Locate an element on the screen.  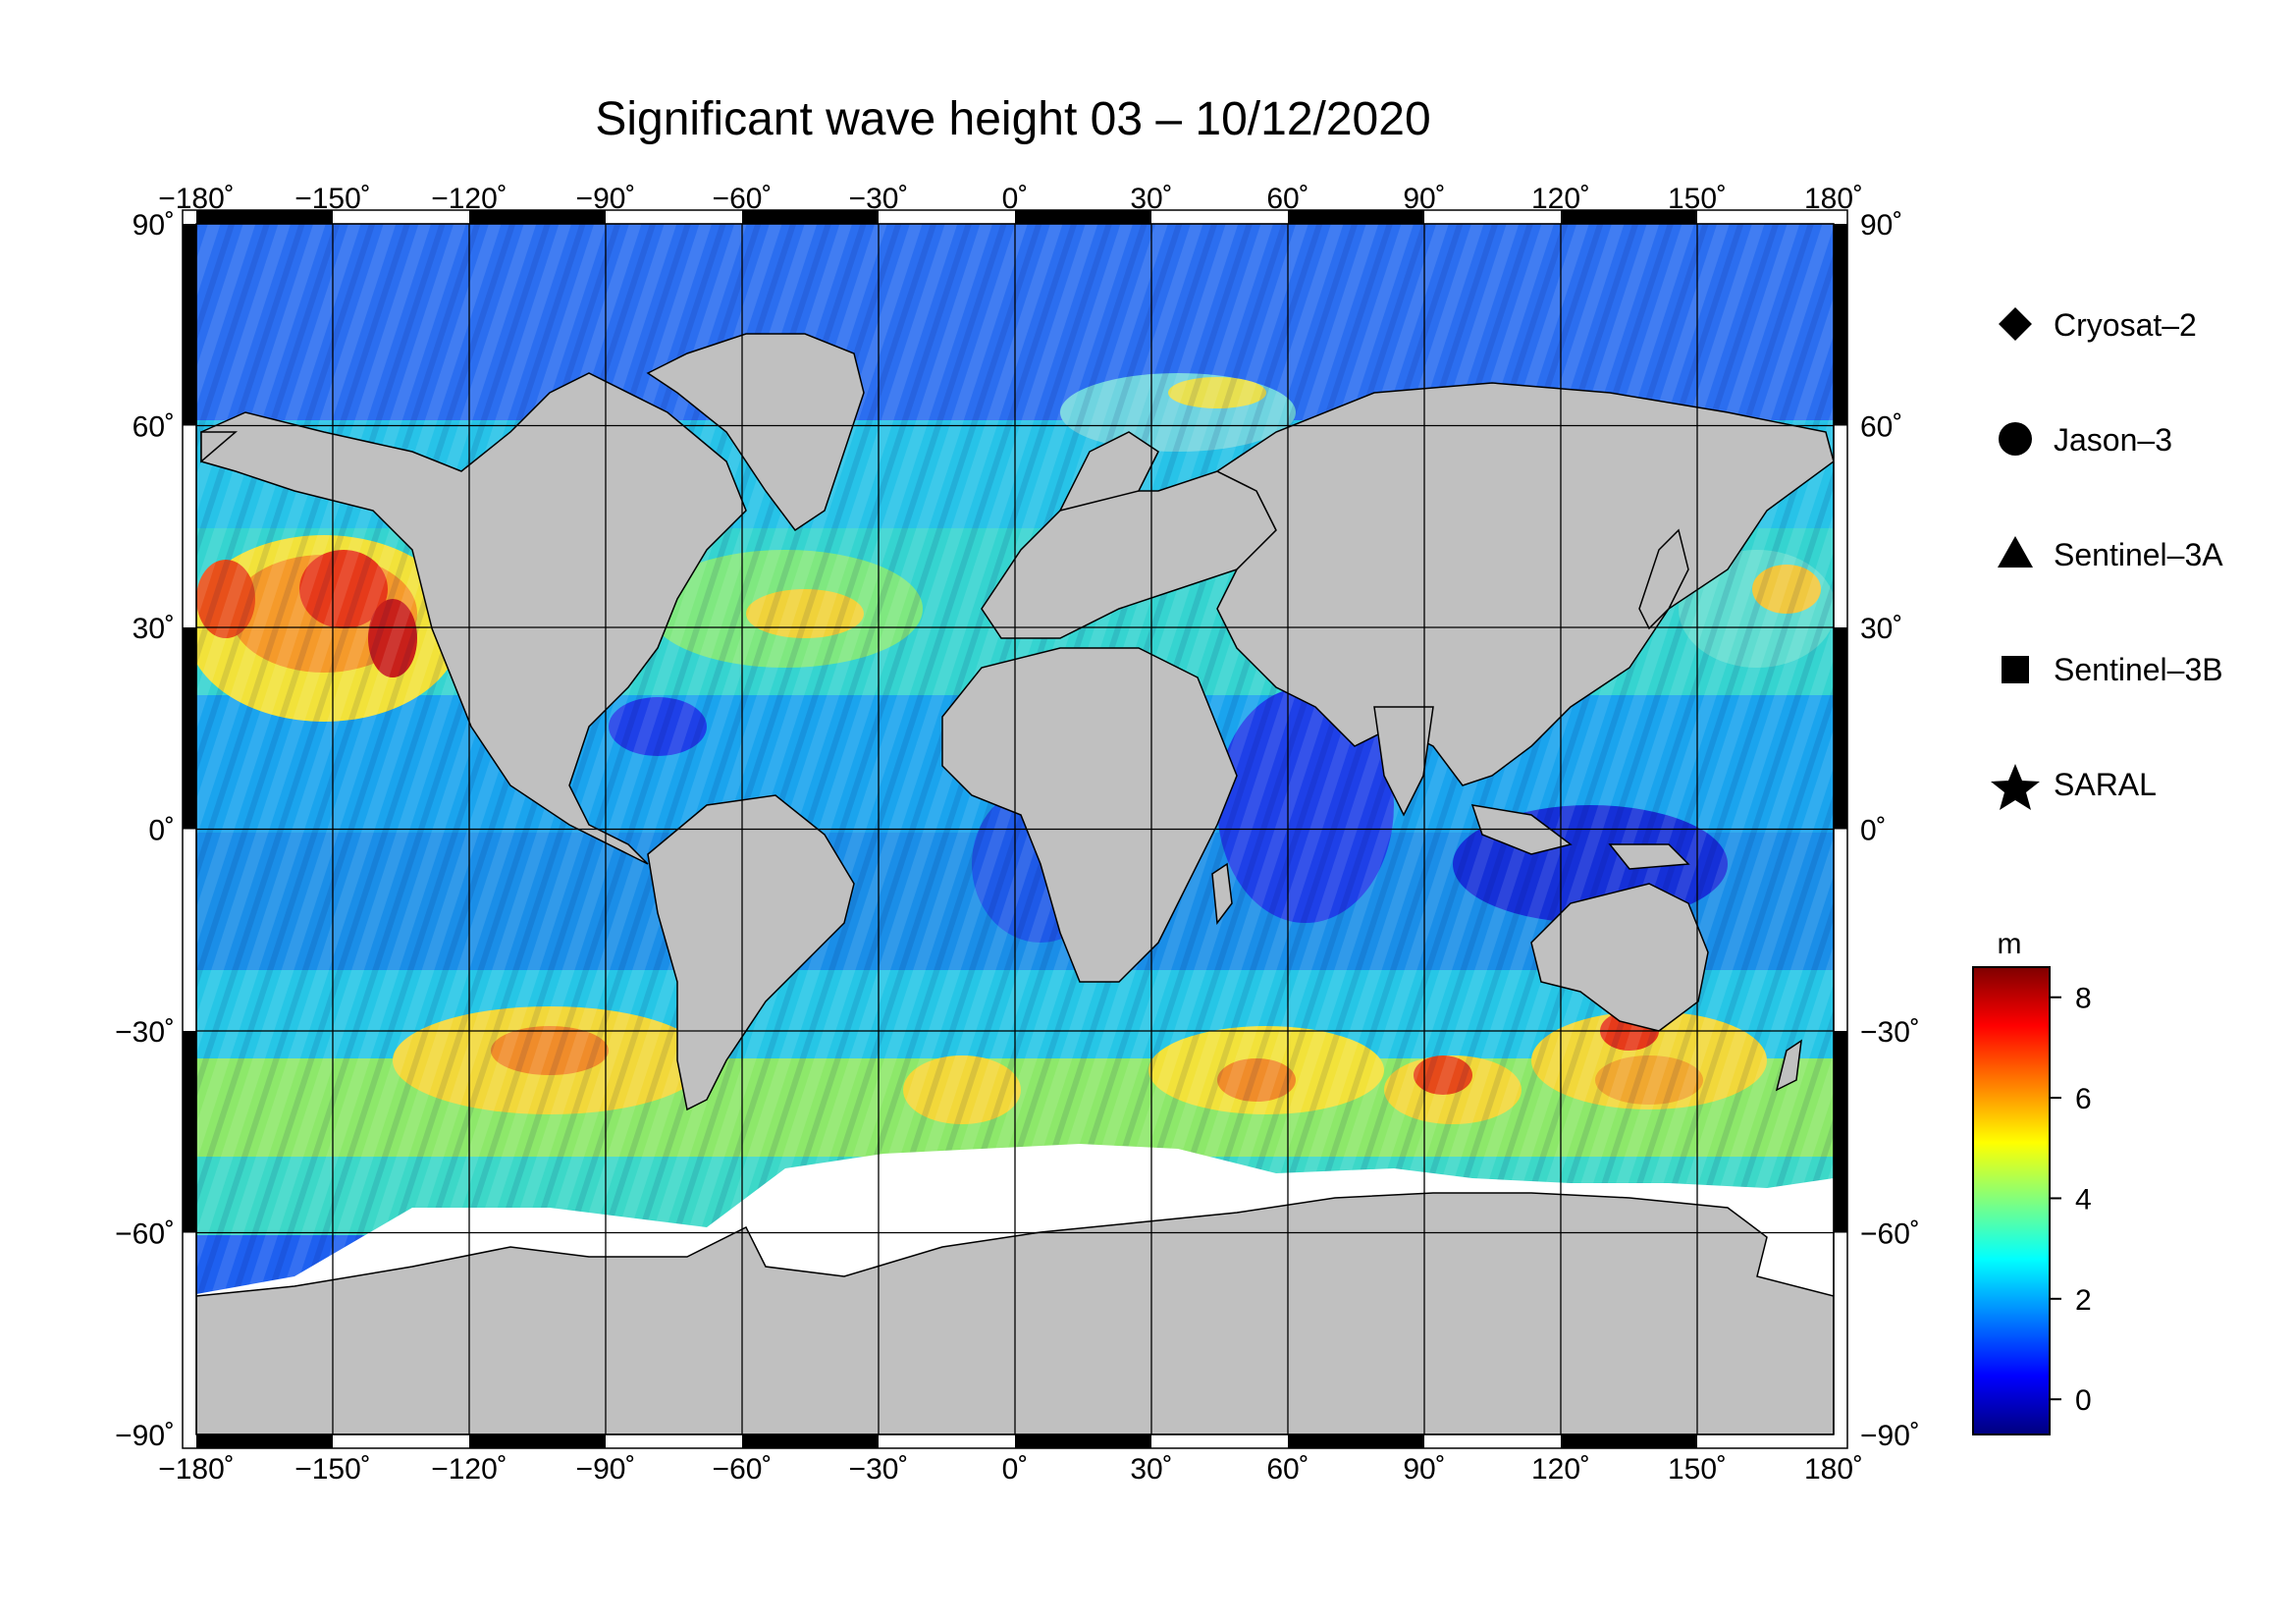
circle-icon is located at coordinates (2016, 439).